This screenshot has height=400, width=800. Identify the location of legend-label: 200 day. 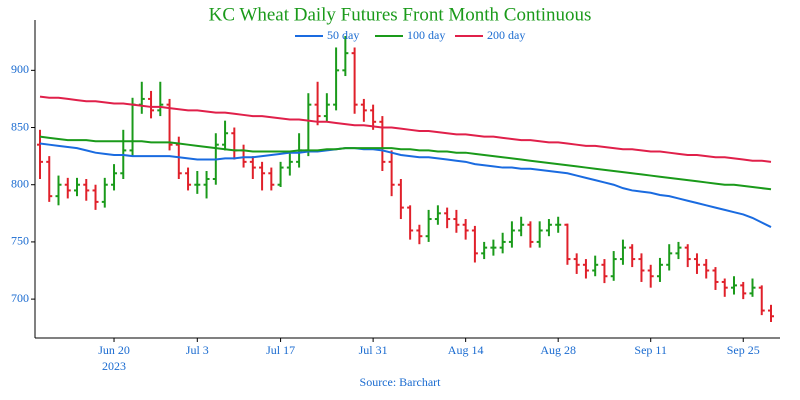
(506, 35).